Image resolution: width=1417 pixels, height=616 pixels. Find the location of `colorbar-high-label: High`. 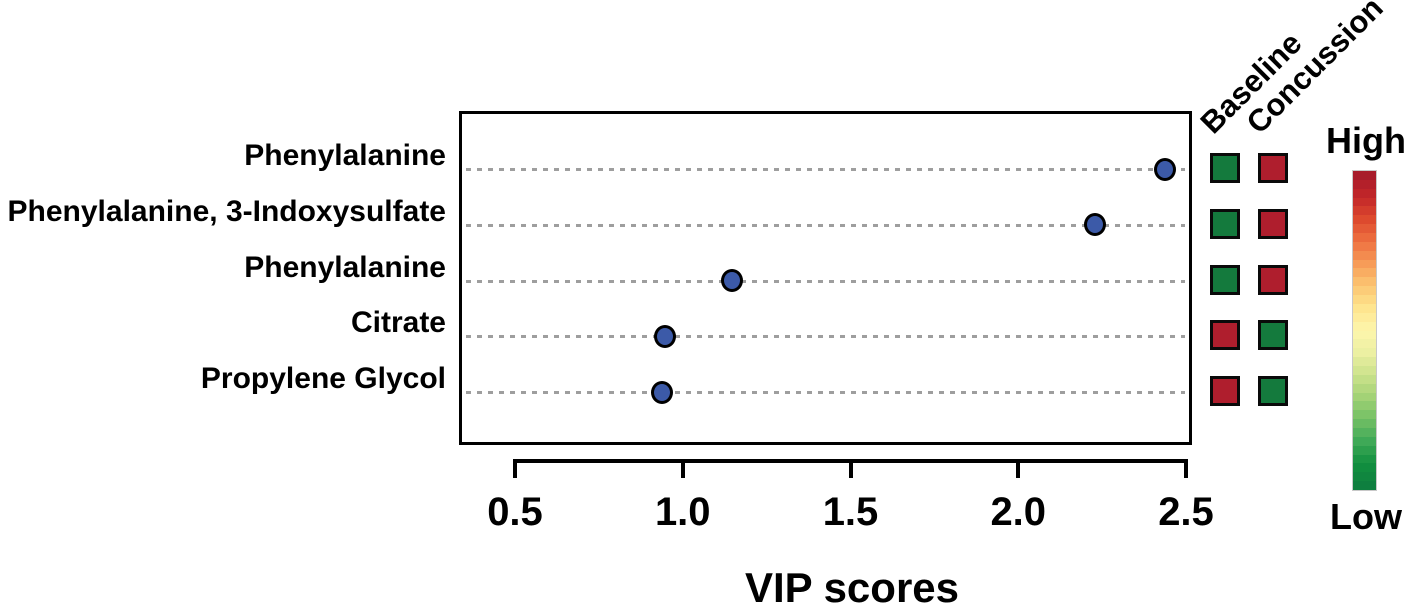

colorbar-high-label: High is located at coordinates (1366, 140).